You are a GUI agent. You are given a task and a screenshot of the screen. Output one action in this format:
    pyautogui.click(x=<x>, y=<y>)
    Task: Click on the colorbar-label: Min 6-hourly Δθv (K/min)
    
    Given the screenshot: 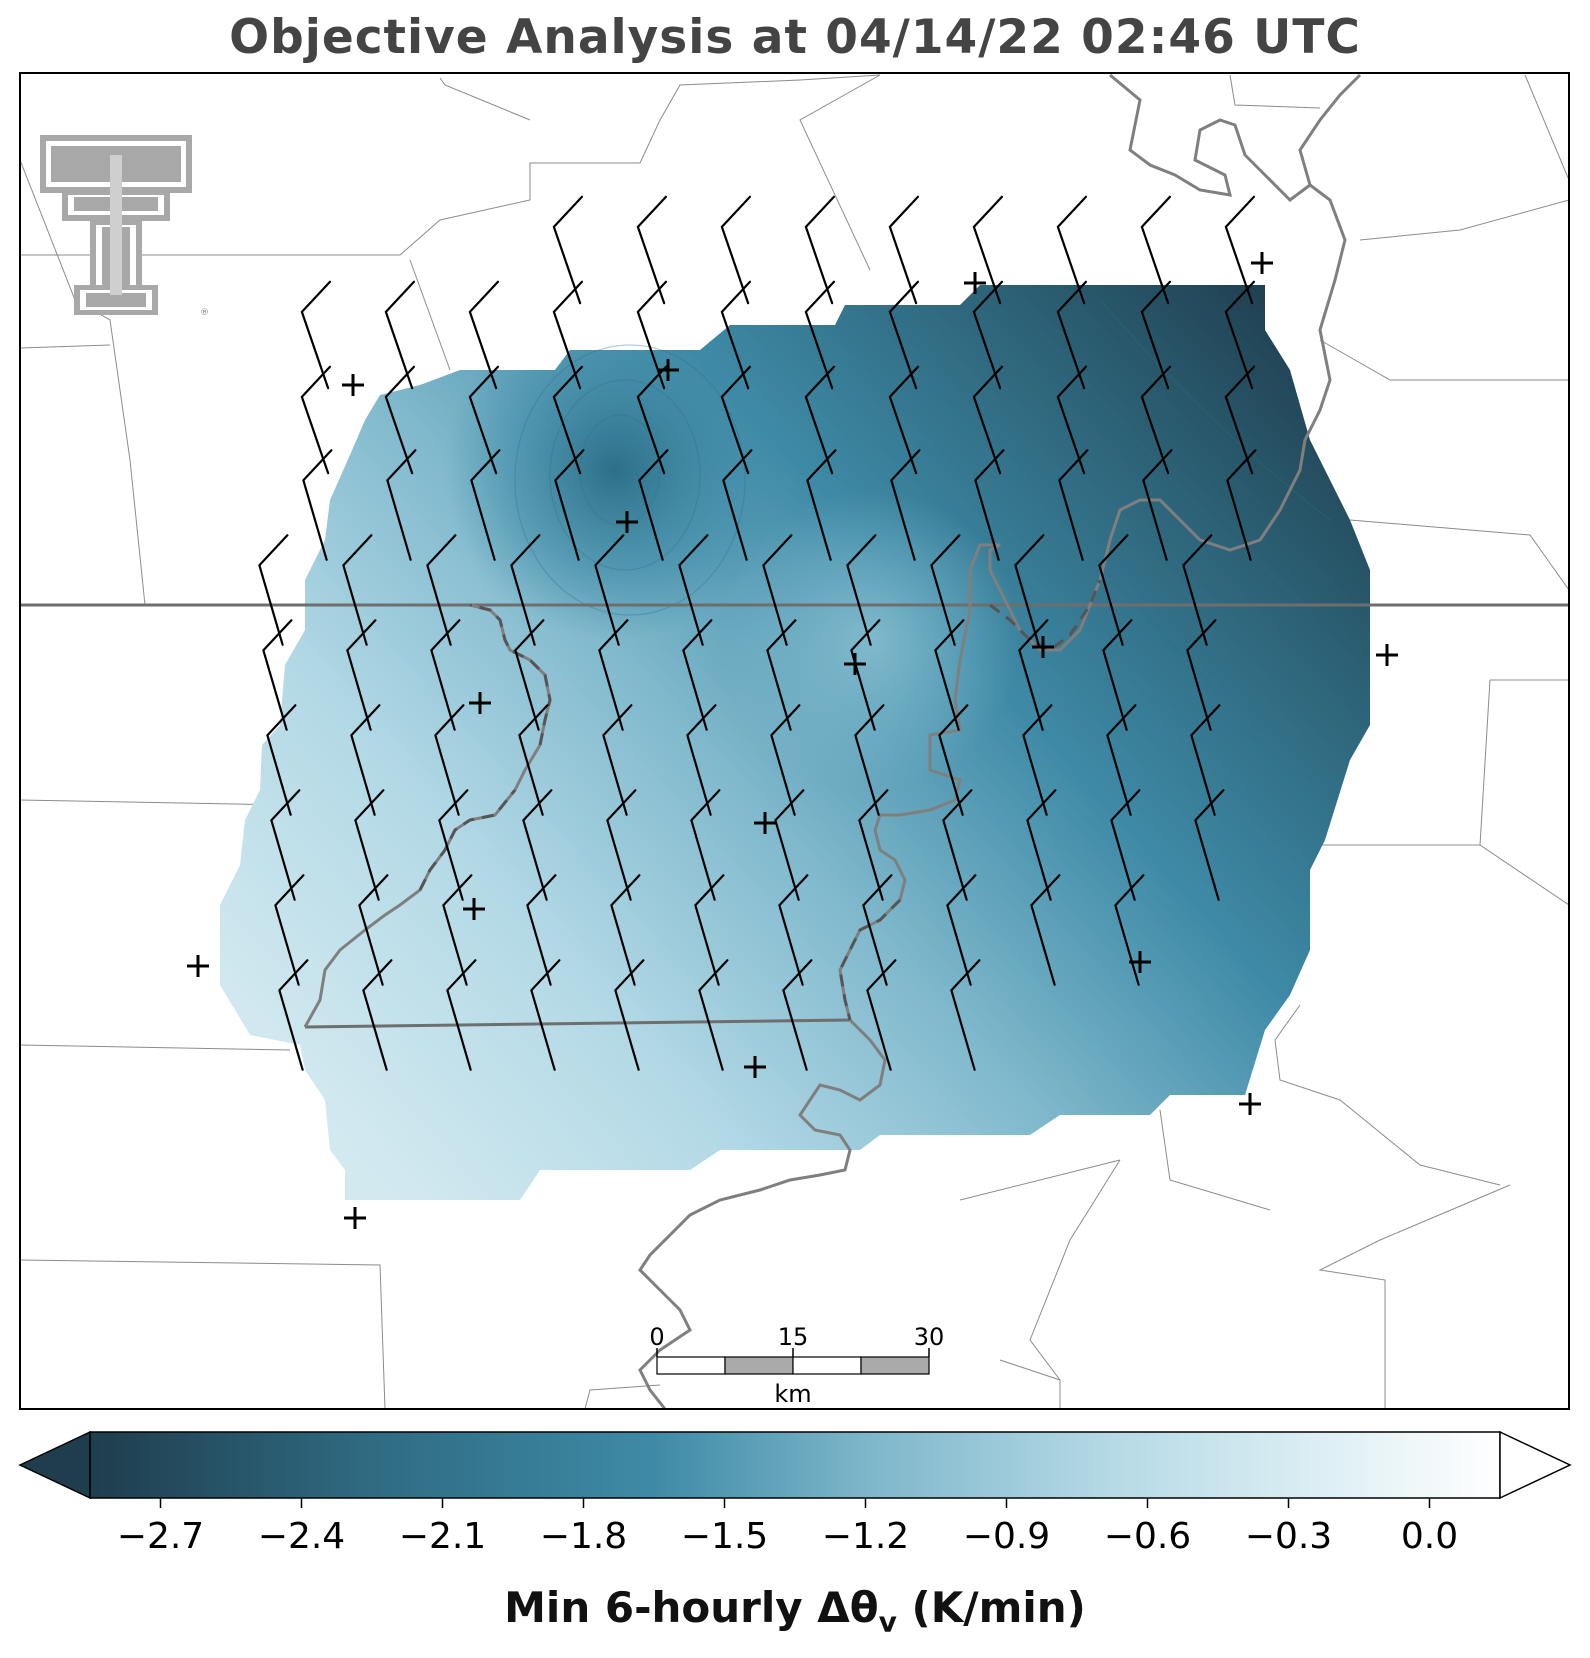 What is the action you would take?
    pyautogui.click(x=795, y=1611)
    